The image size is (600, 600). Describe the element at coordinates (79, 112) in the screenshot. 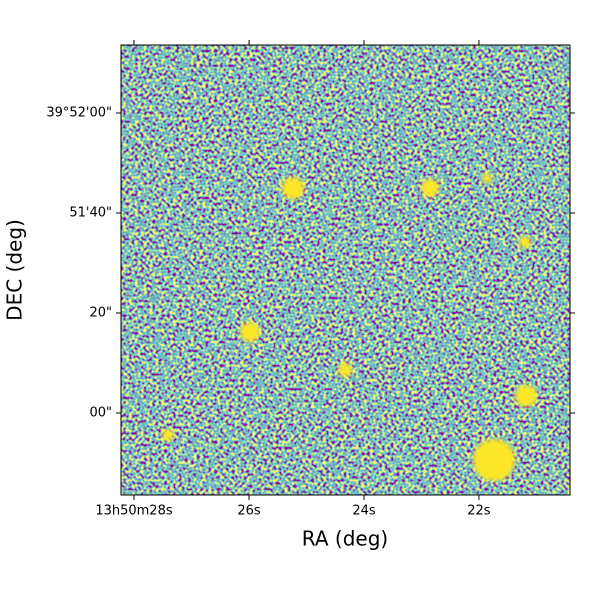

I see `y-tick-label: 39°52'00"` at that location.